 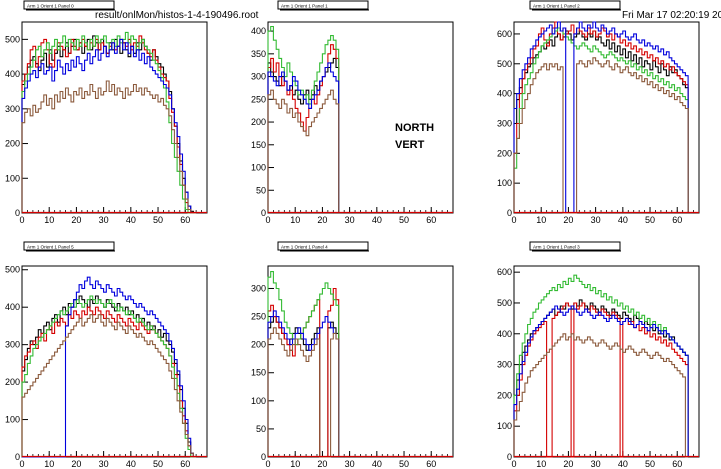 I want to click on panel-2-ytick-label: 400, so click(x=504, y=94).